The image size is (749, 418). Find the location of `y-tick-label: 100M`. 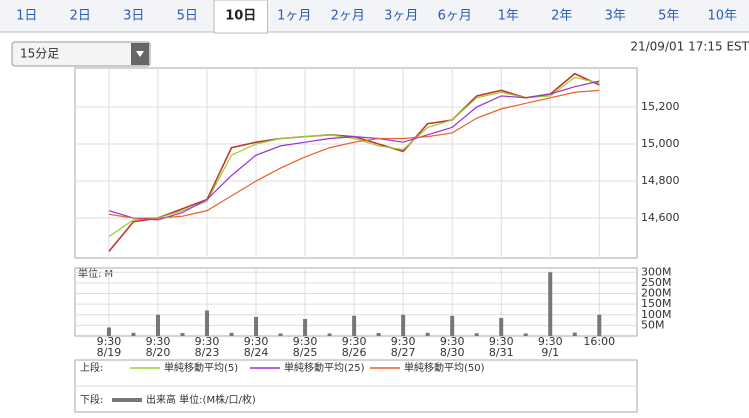

y-tick-label: 100M is located at coordinates (656, 314).